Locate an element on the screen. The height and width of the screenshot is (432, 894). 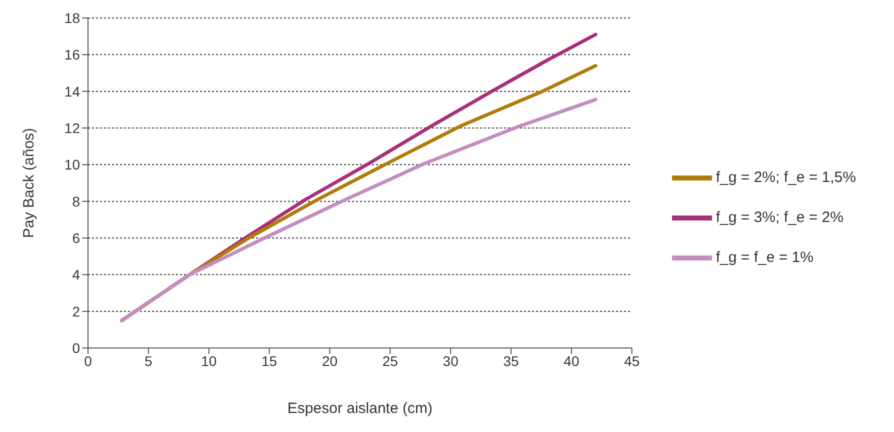
x-tick-label: 20 is located at coordinates (330, 360).